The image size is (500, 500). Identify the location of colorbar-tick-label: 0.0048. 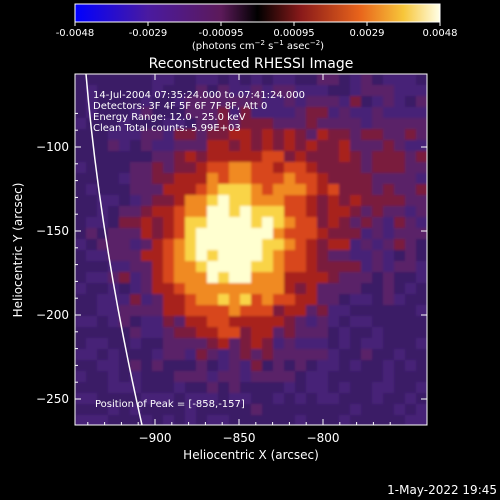
(440, 33).